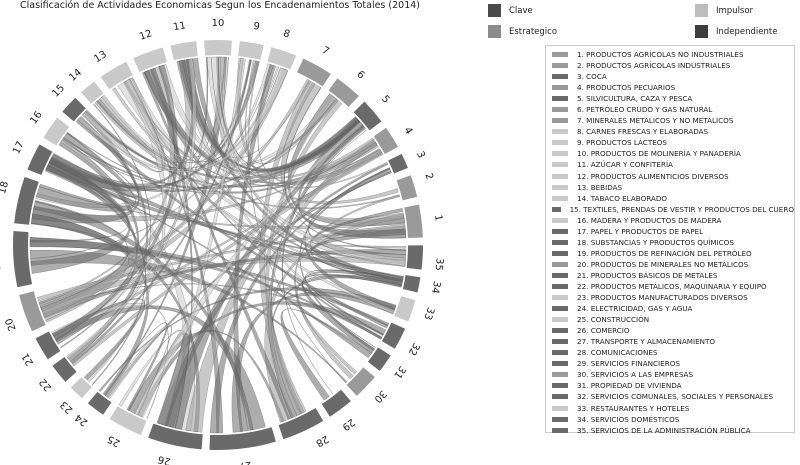 This screenshot has width=800, height=465. What do you see at coordinates (36, 118) in the screenshot?
I see `sector-label: 16` at bounding box center [36, 118].